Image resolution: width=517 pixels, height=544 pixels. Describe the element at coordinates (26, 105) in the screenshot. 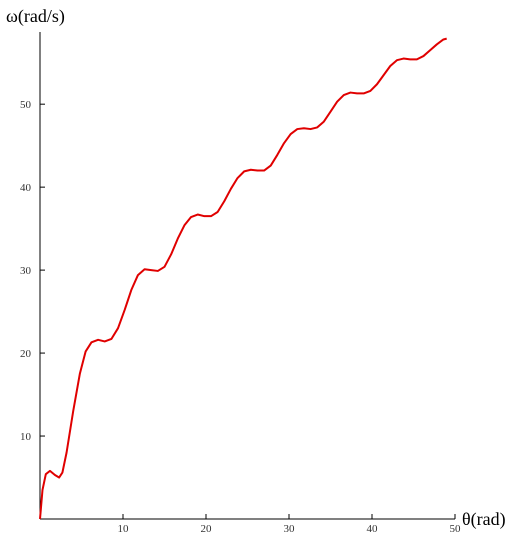

I see `y-tick-label: 50` at that location.